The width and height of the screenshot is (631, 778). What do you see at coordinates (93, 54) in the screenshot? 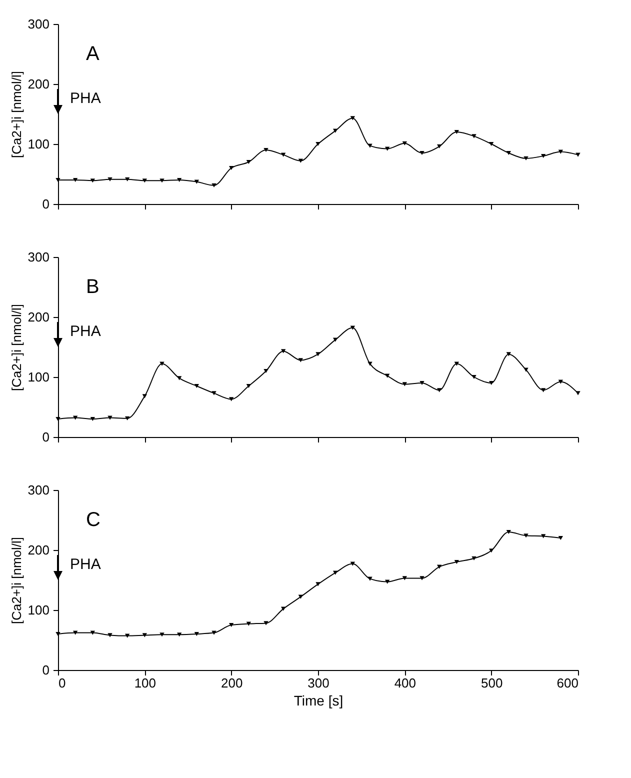
I see `annotation: A` at bounding box center [93, 54].